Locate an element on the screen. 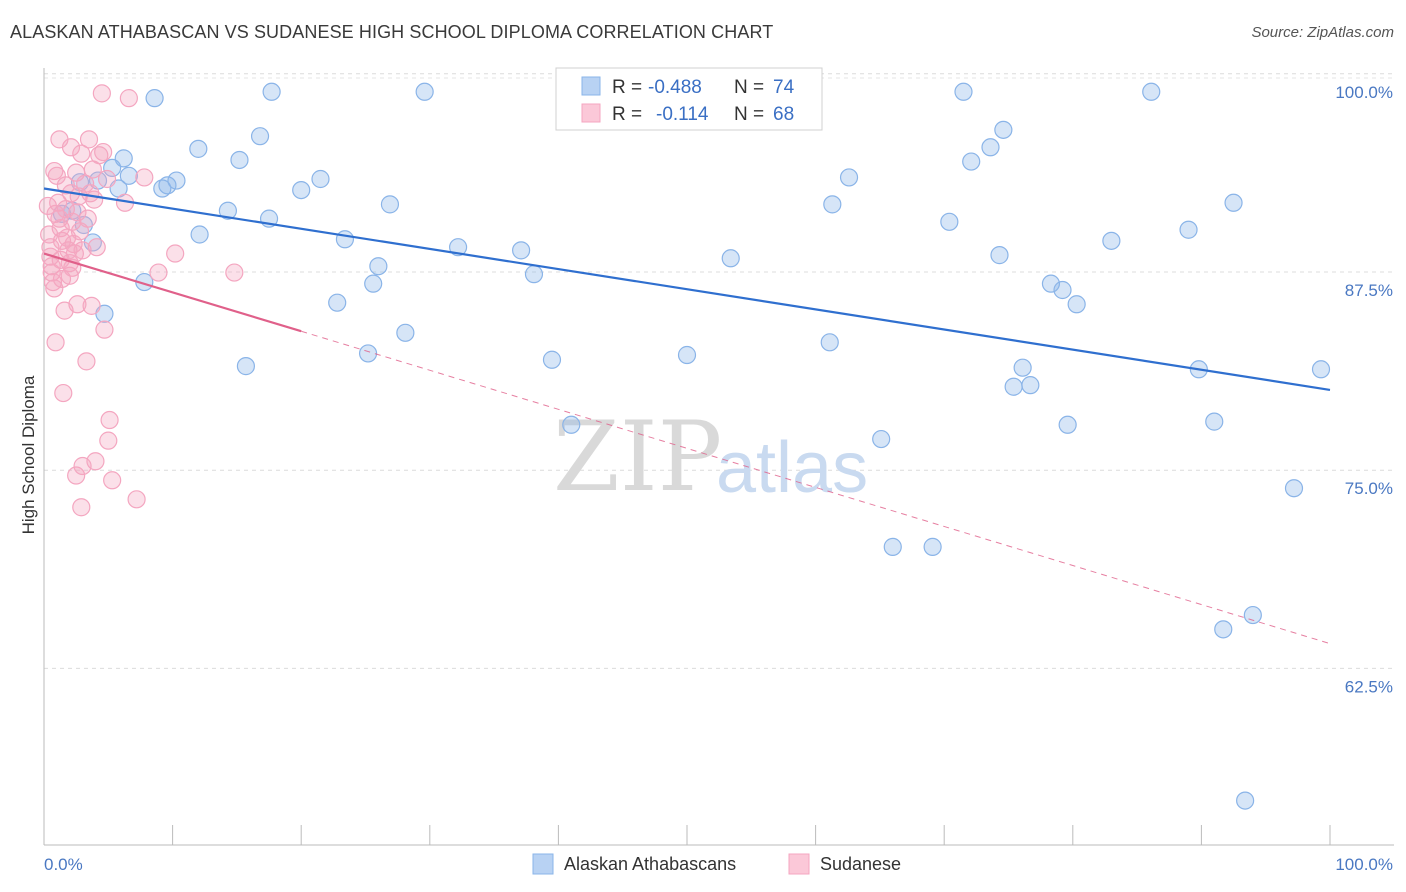 The height and width of the screenshot is (892, 1406). y-tick-label-3: 62.5% is located at coordinates (1369, 686).